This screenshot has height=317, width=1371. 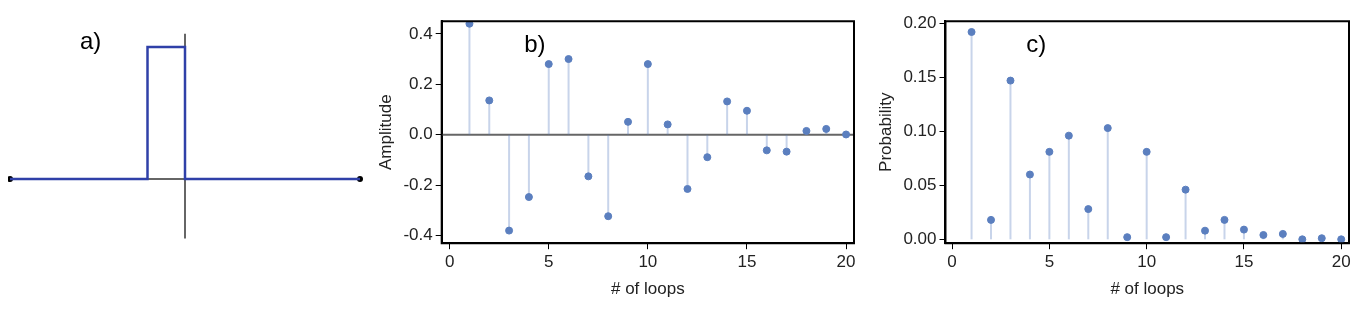 What do you see at coordinates (920, 23) in the screenshot?
I see `y-tick-label: 0.20` at bounding box center [920, 23].